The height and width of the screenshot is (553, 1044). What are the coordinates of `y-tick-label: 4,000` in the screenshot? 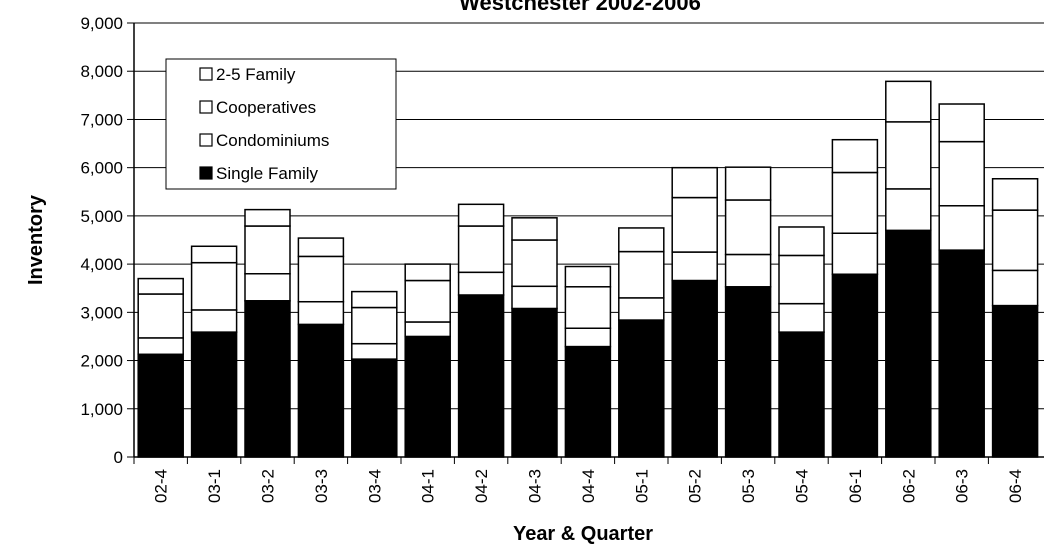 It's located at (101, 264).